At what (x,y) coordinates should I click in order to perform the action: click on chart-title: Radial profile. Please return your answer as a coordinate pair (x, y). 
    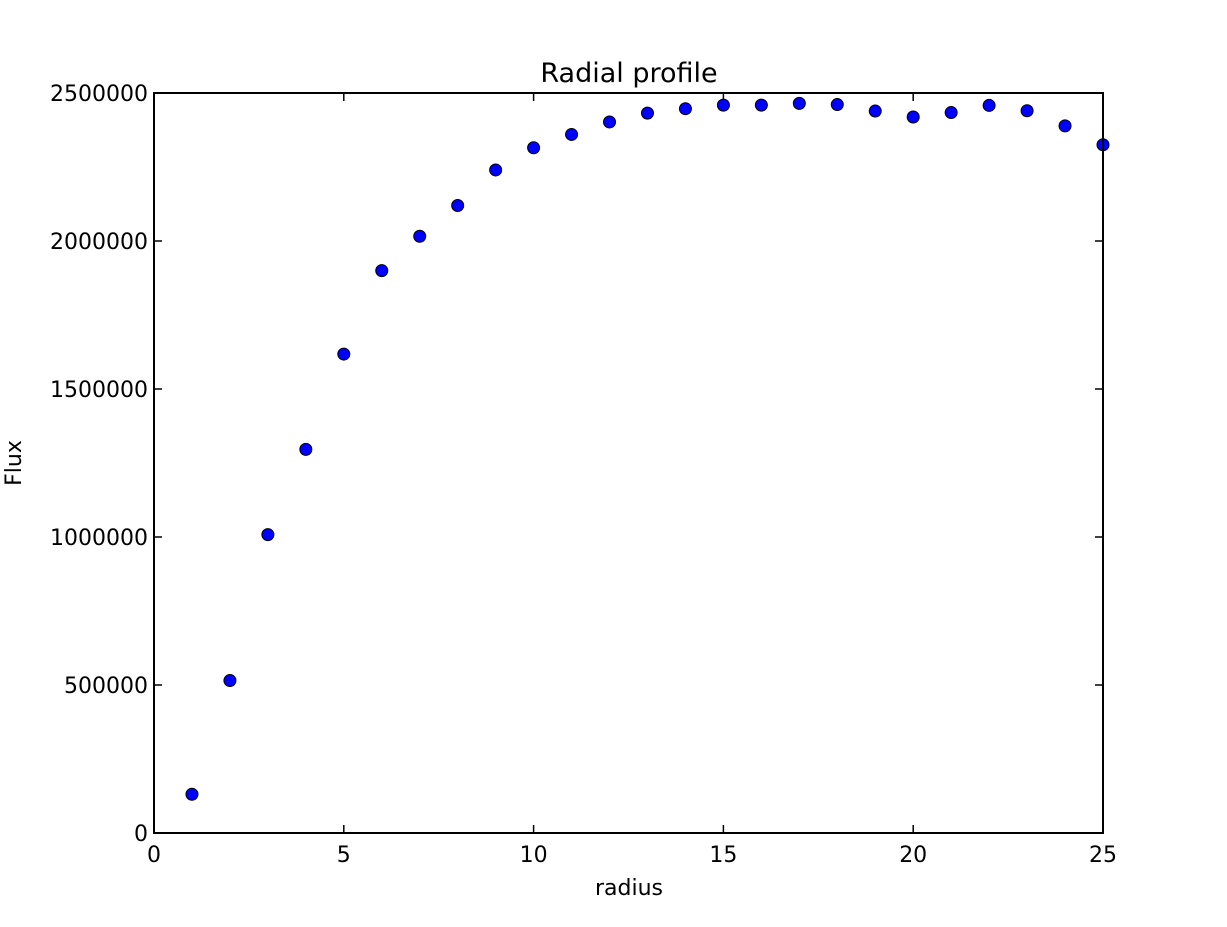
    Looking at the image, I should click on (628, 73).